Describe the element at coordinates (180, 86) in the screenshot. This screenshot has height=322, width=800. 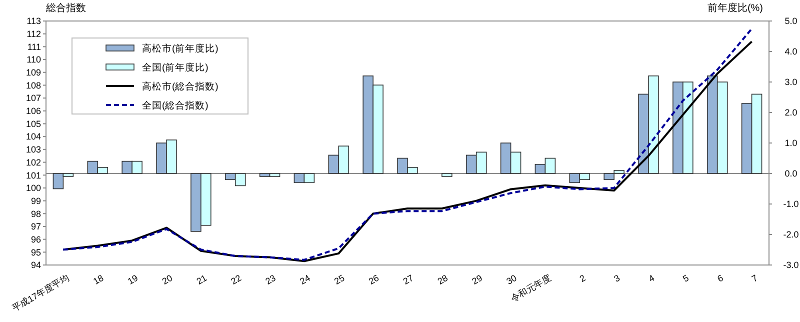
I see `legend-label: 高松市(総合指数)` at that location.